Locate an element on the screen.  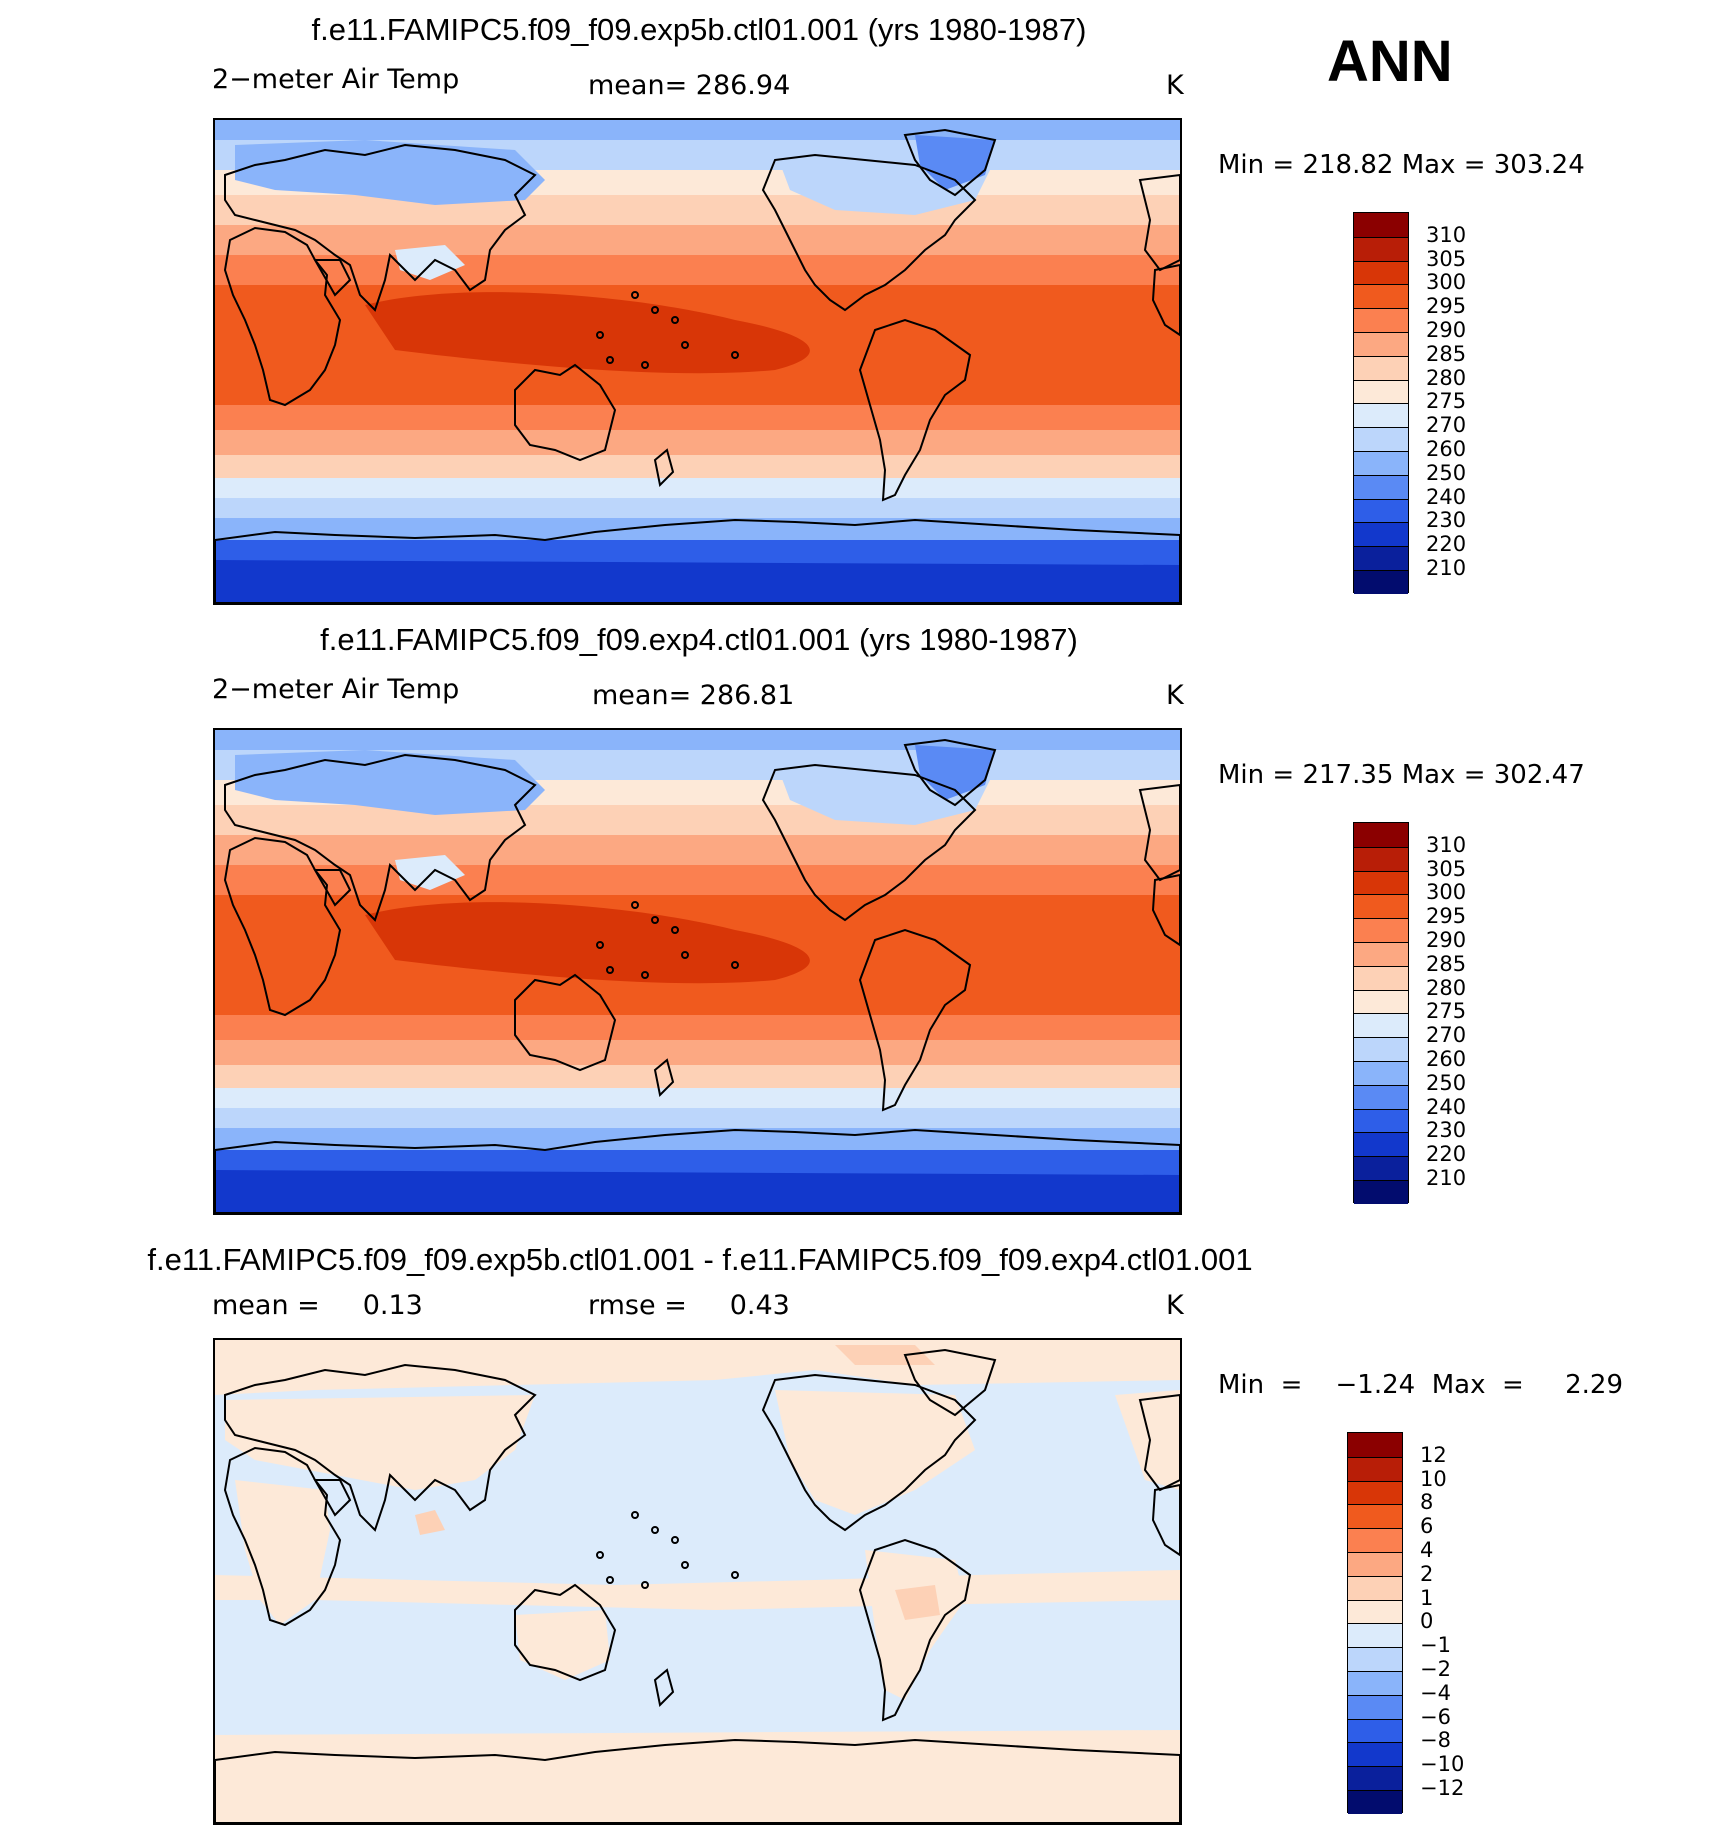
temperature-map-field is located at coordinates (697, 971).